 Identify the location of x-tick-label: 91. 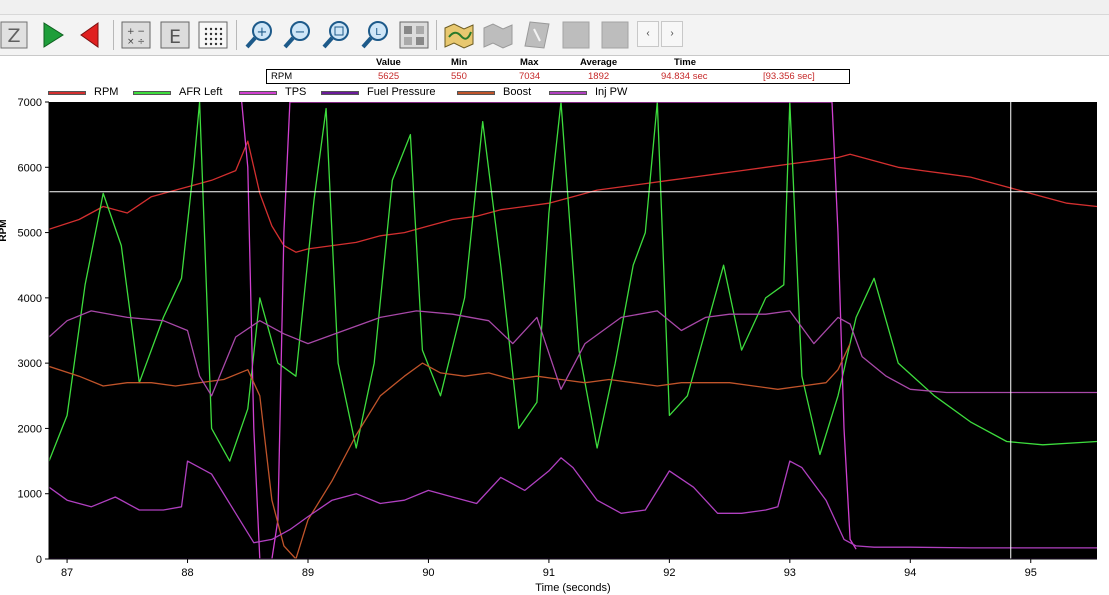
(549, 573).